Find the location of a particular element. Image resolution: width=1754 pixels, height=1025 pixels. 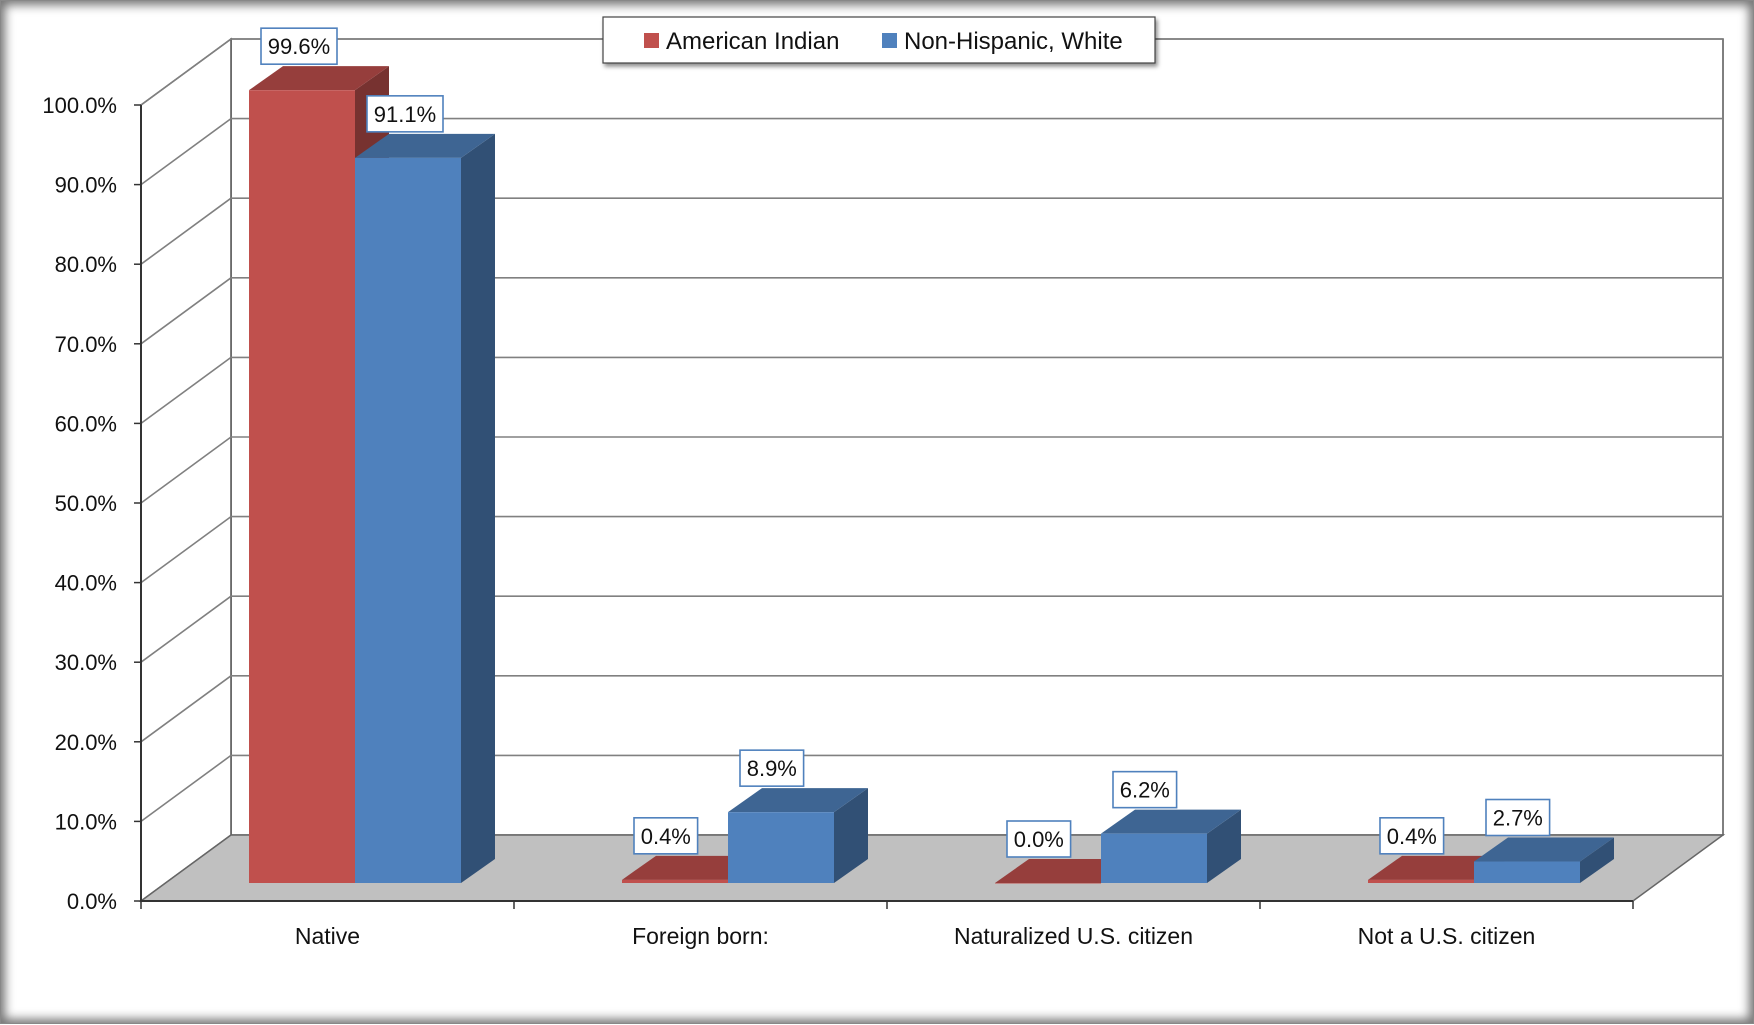

bar-non-hispanic-white-naturalized-u-s-citizen is located at coordinates (1171, 846).